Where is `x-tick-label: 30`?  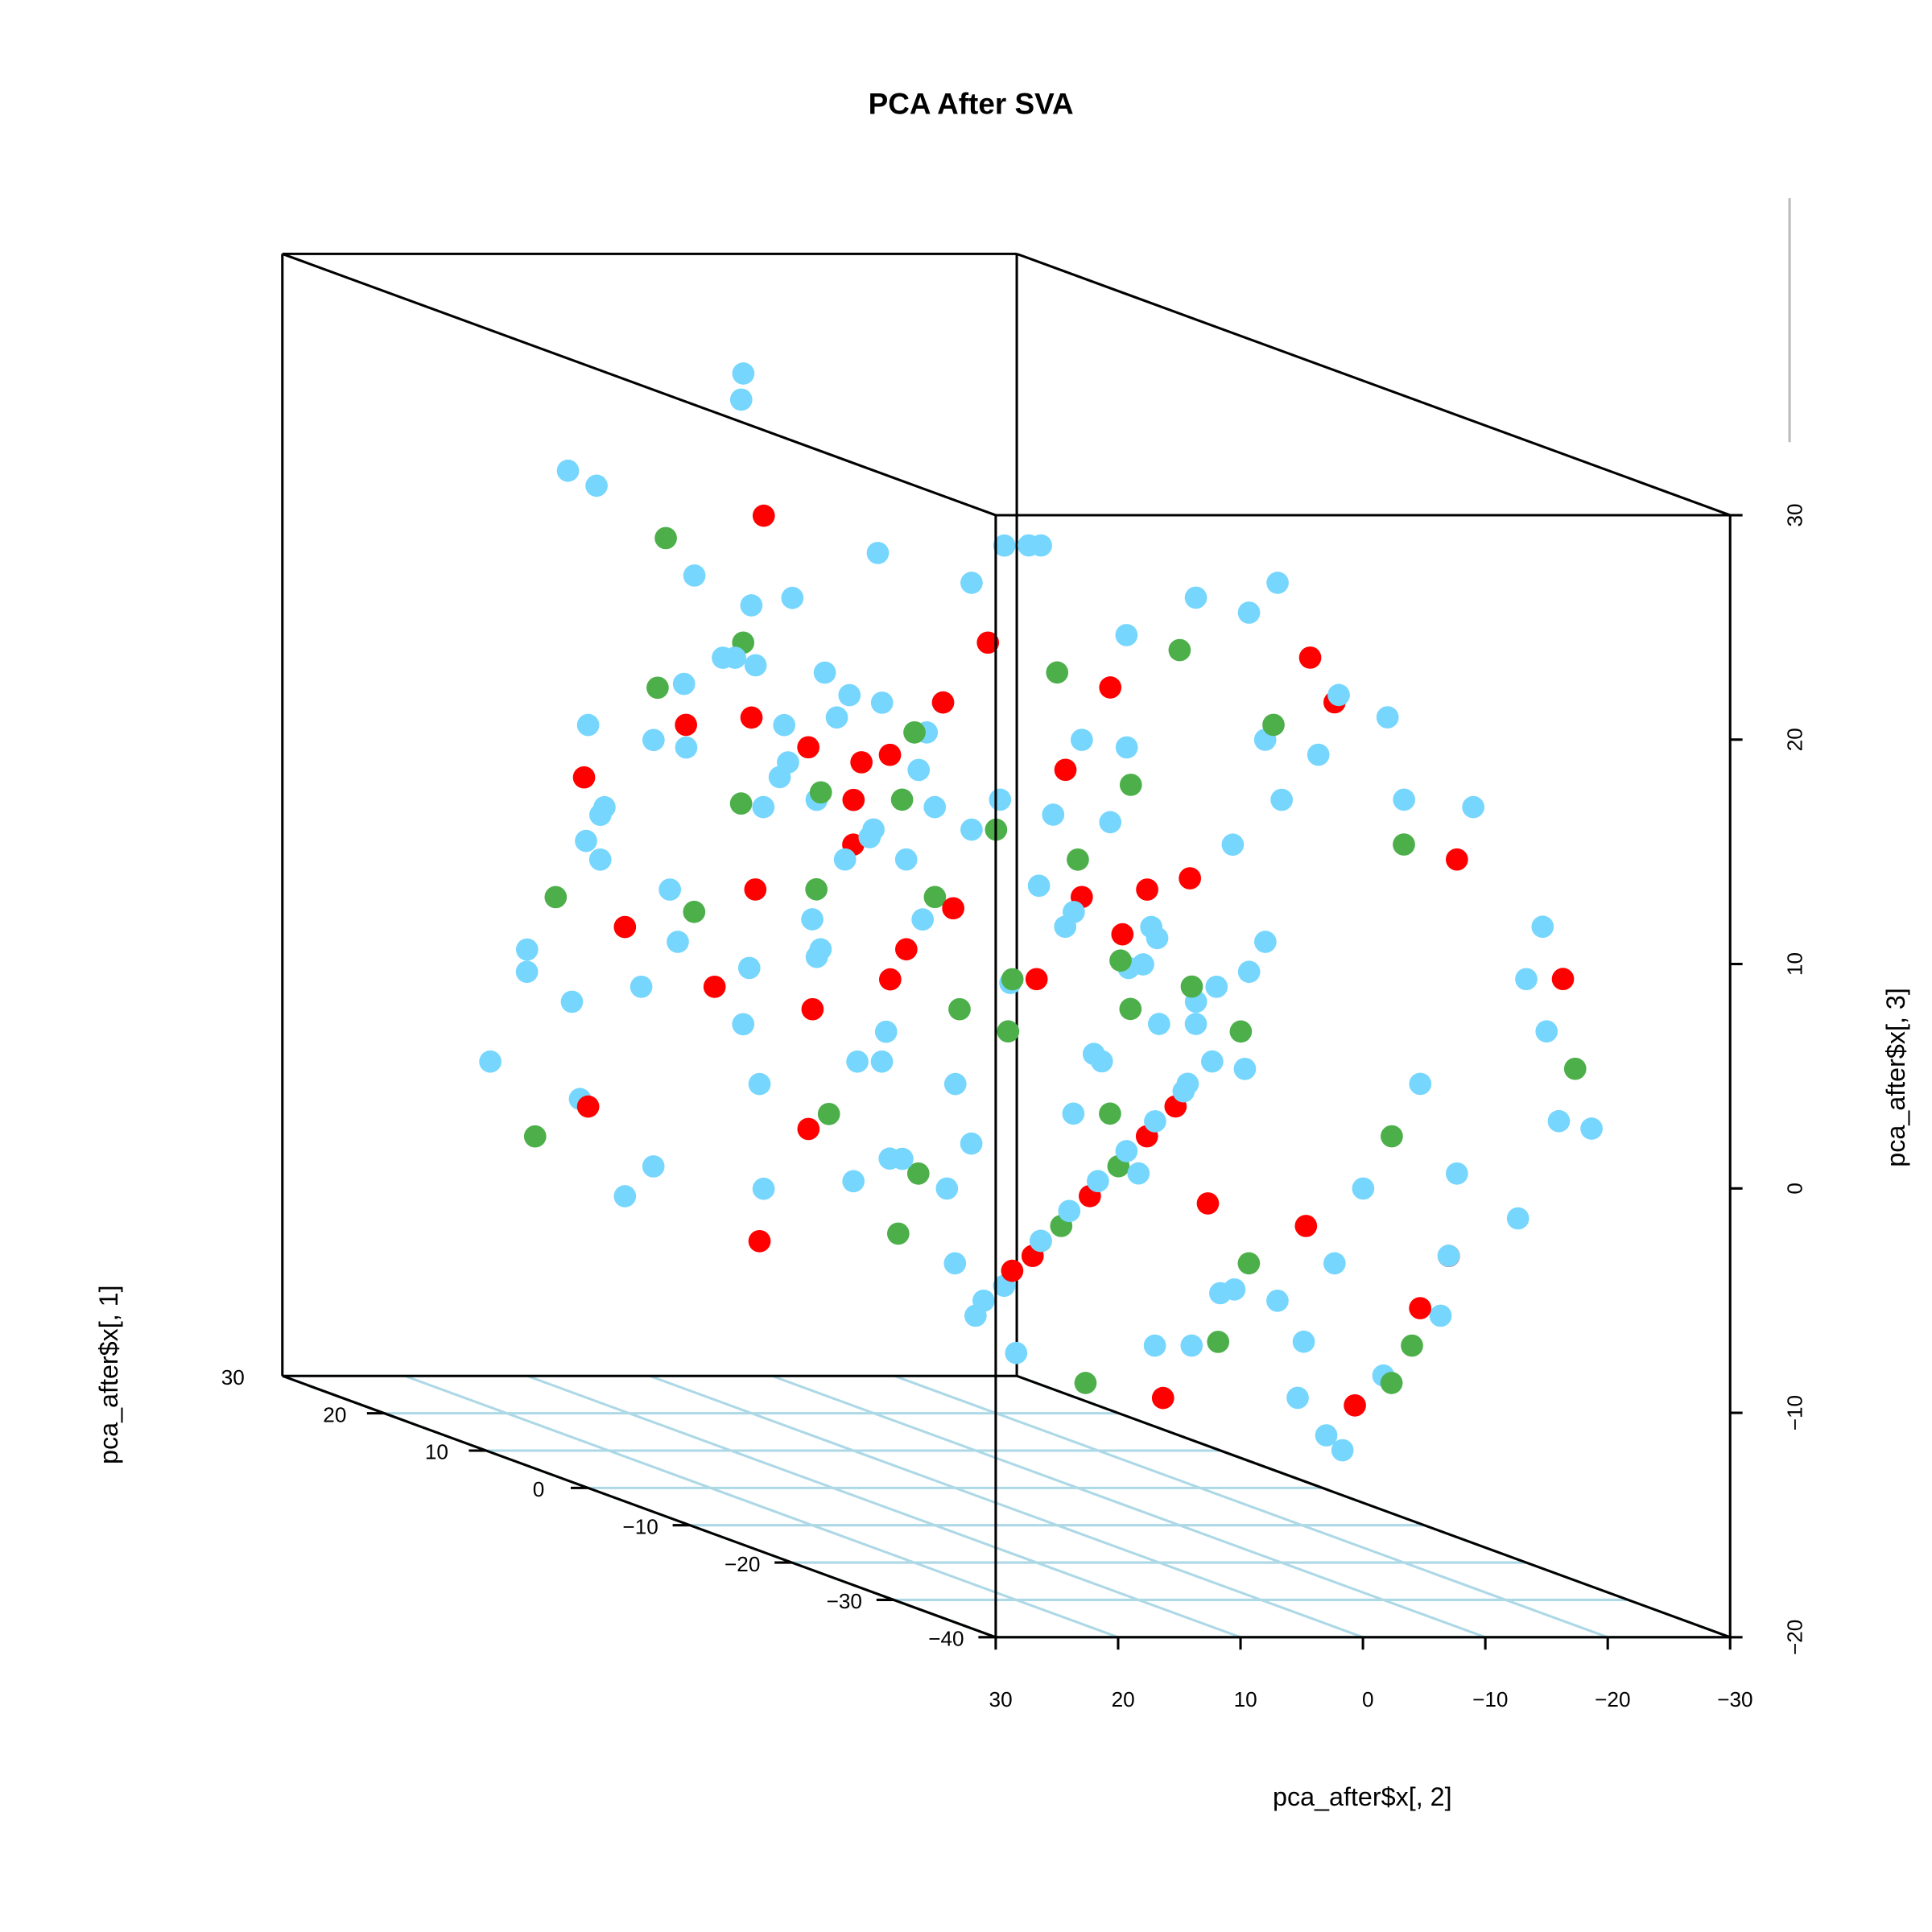
x-tick-label: 30 is located at coordinates (1001, 1699).